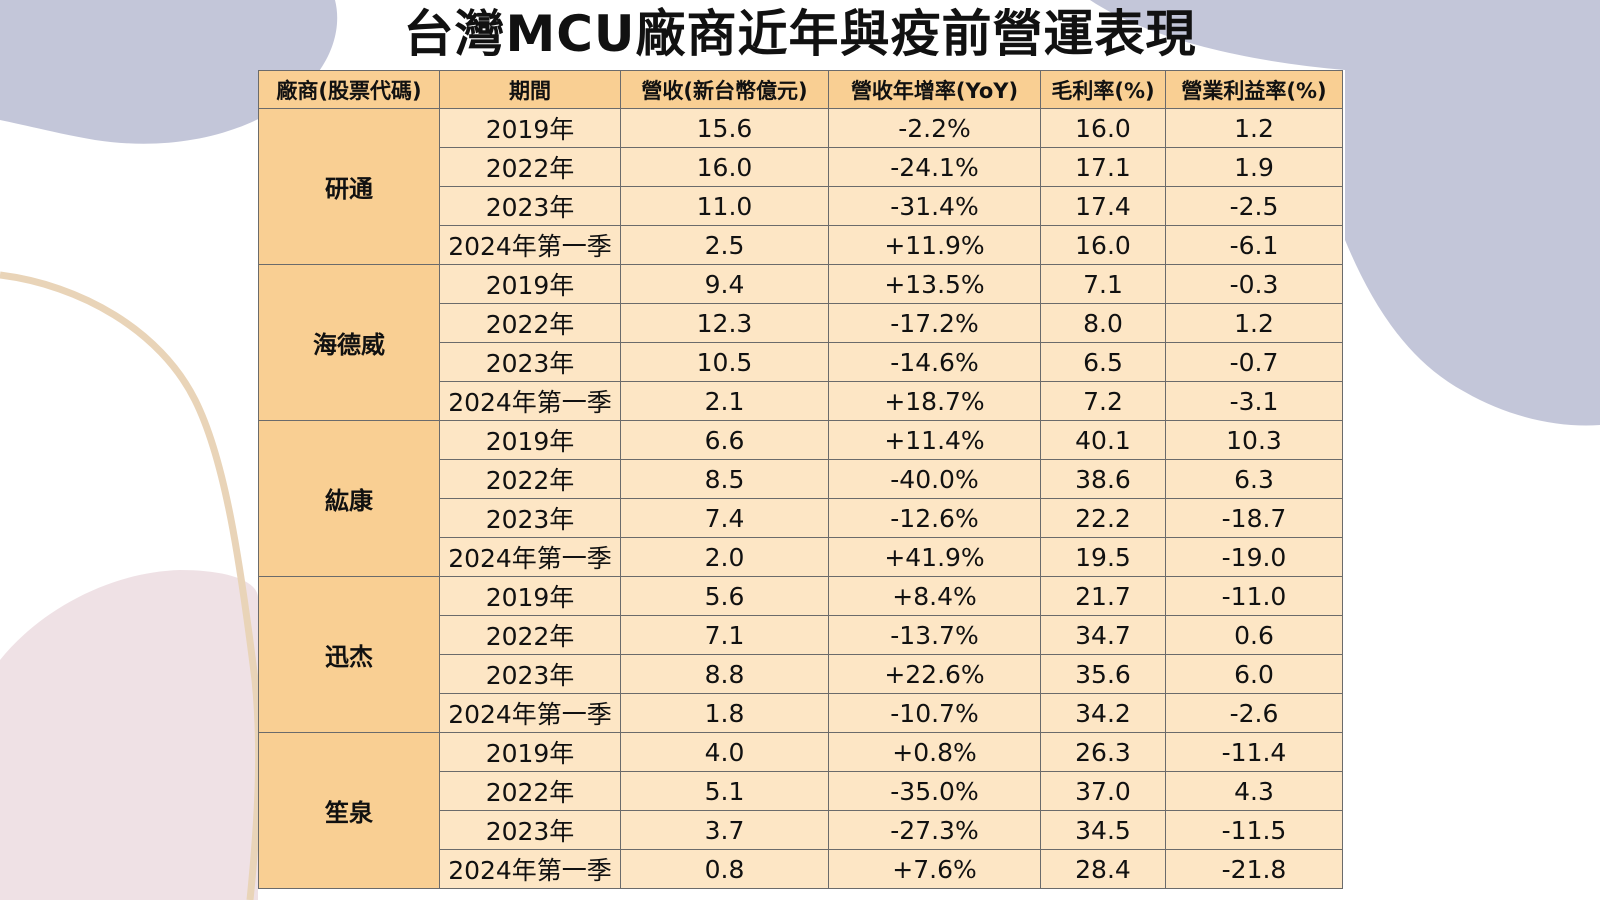 Image resolution: width=1600 pixels, height=900 pixels. I want to click on yoy-cell: +11.4%, so click(934, 440).